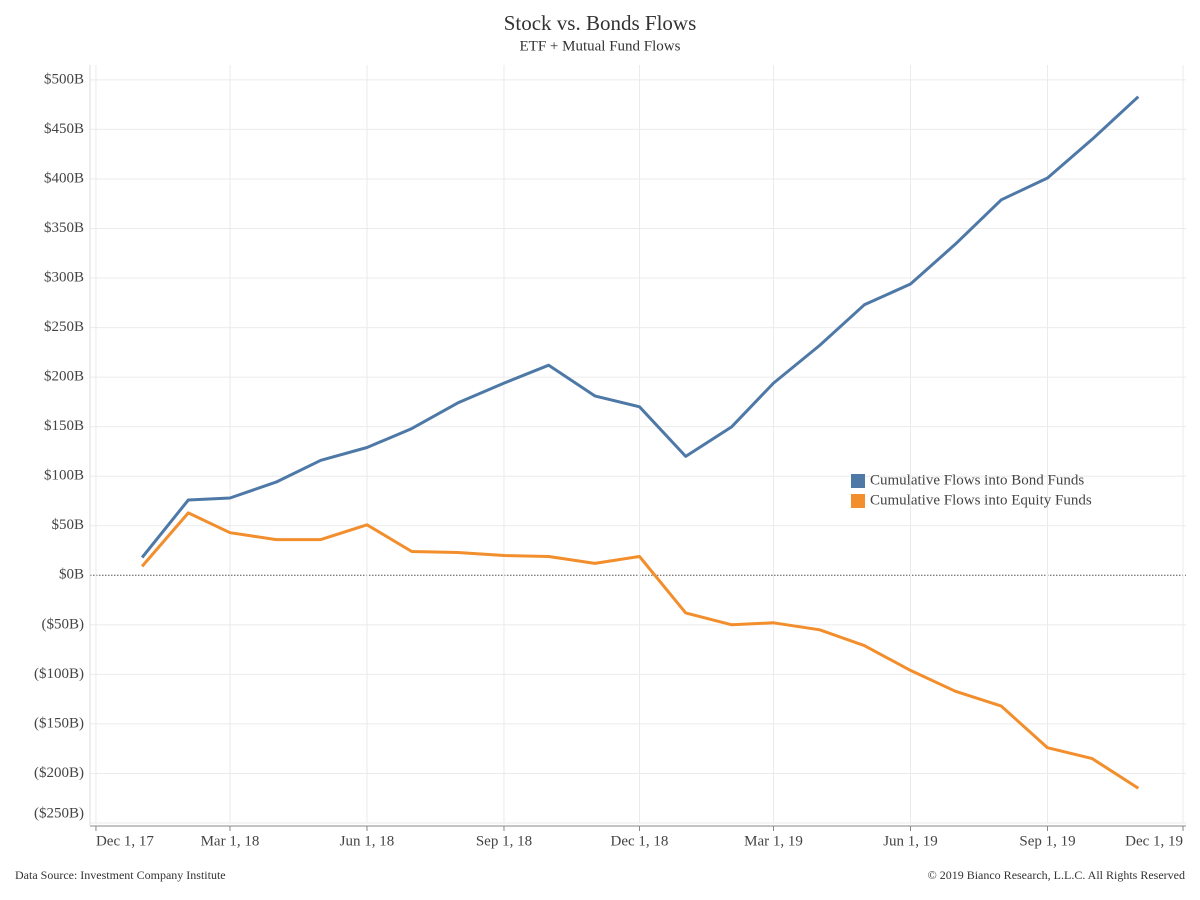  What do you see at coordinates (64, 377) in the screenshot?
I see `y-tick-label: $200B` at bounding box center [64, 377].